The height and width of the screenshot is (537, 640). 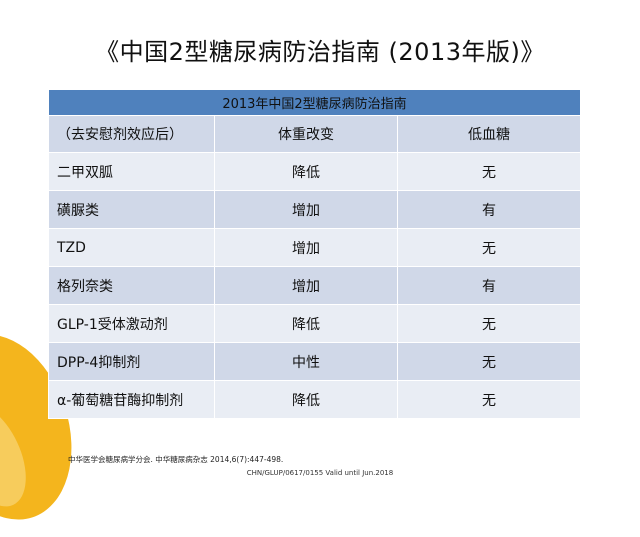 I want to click on table-row: DPP-4抑制剂 中性 无, so click(x=315, y=361).